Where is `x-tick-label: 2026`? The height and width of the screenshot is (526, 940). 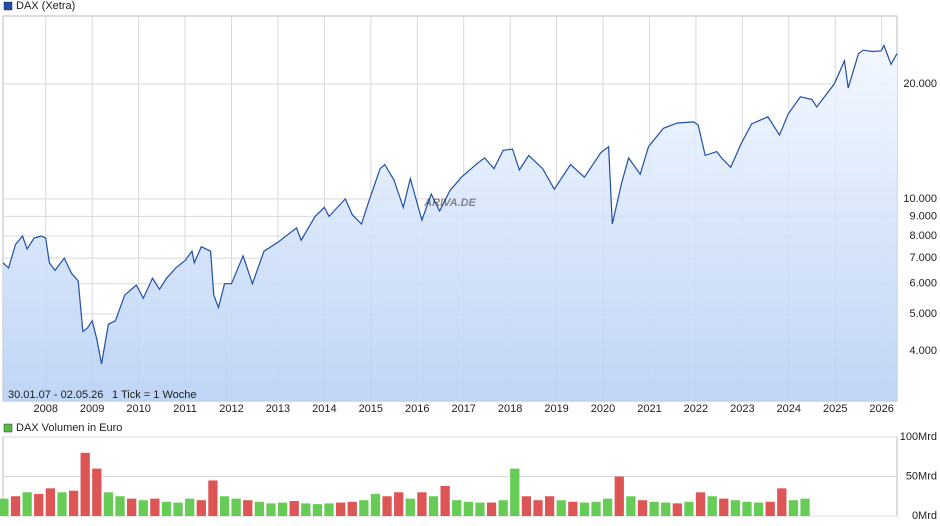
x-tick-label: 2026 is located at coordinates (881, 409).